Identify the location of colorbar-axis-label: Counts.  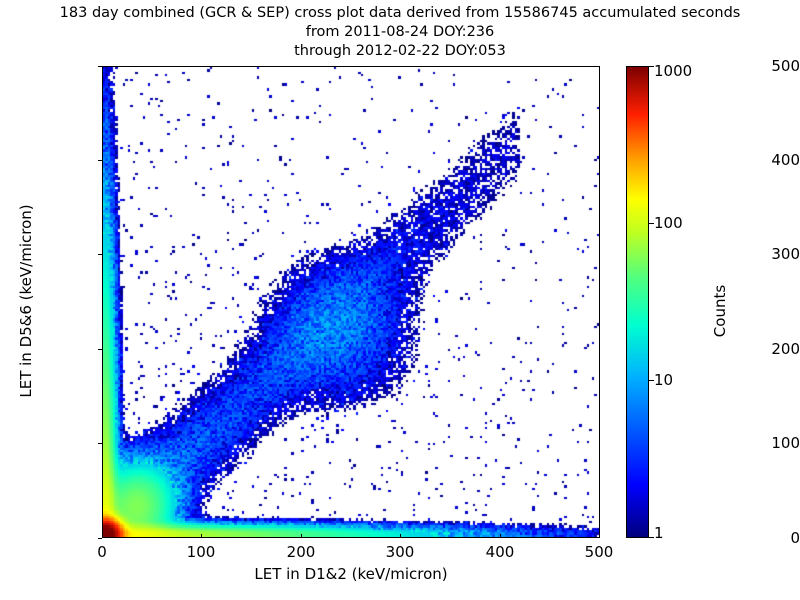
(720, 311).